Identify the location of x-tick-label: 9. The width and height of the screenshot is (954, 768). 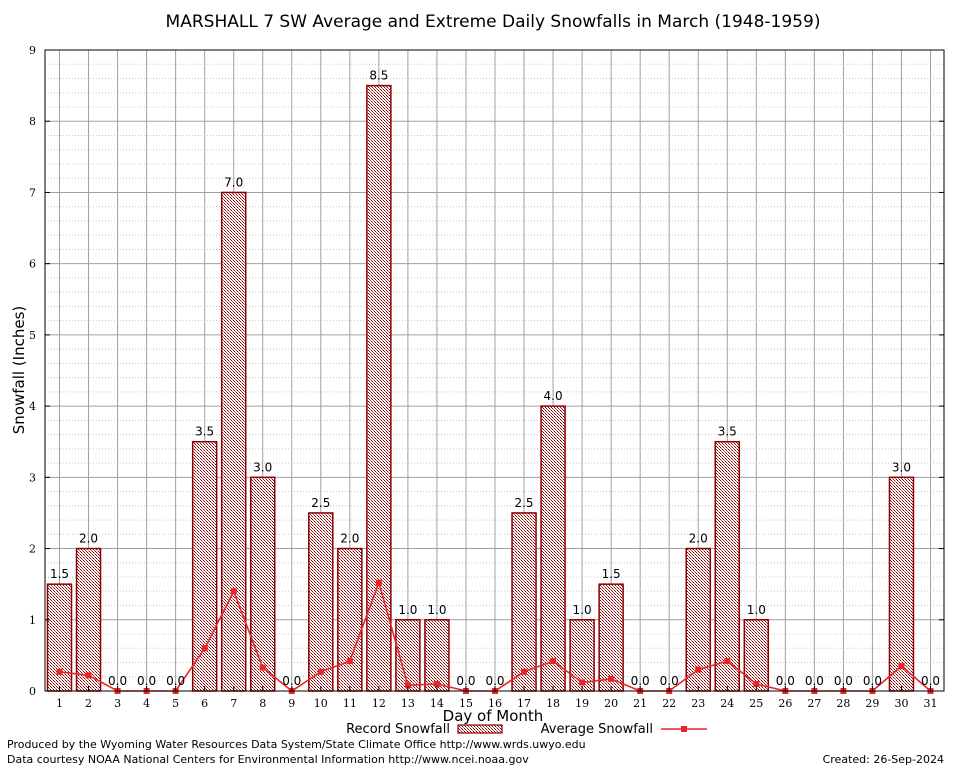
(291, 703).